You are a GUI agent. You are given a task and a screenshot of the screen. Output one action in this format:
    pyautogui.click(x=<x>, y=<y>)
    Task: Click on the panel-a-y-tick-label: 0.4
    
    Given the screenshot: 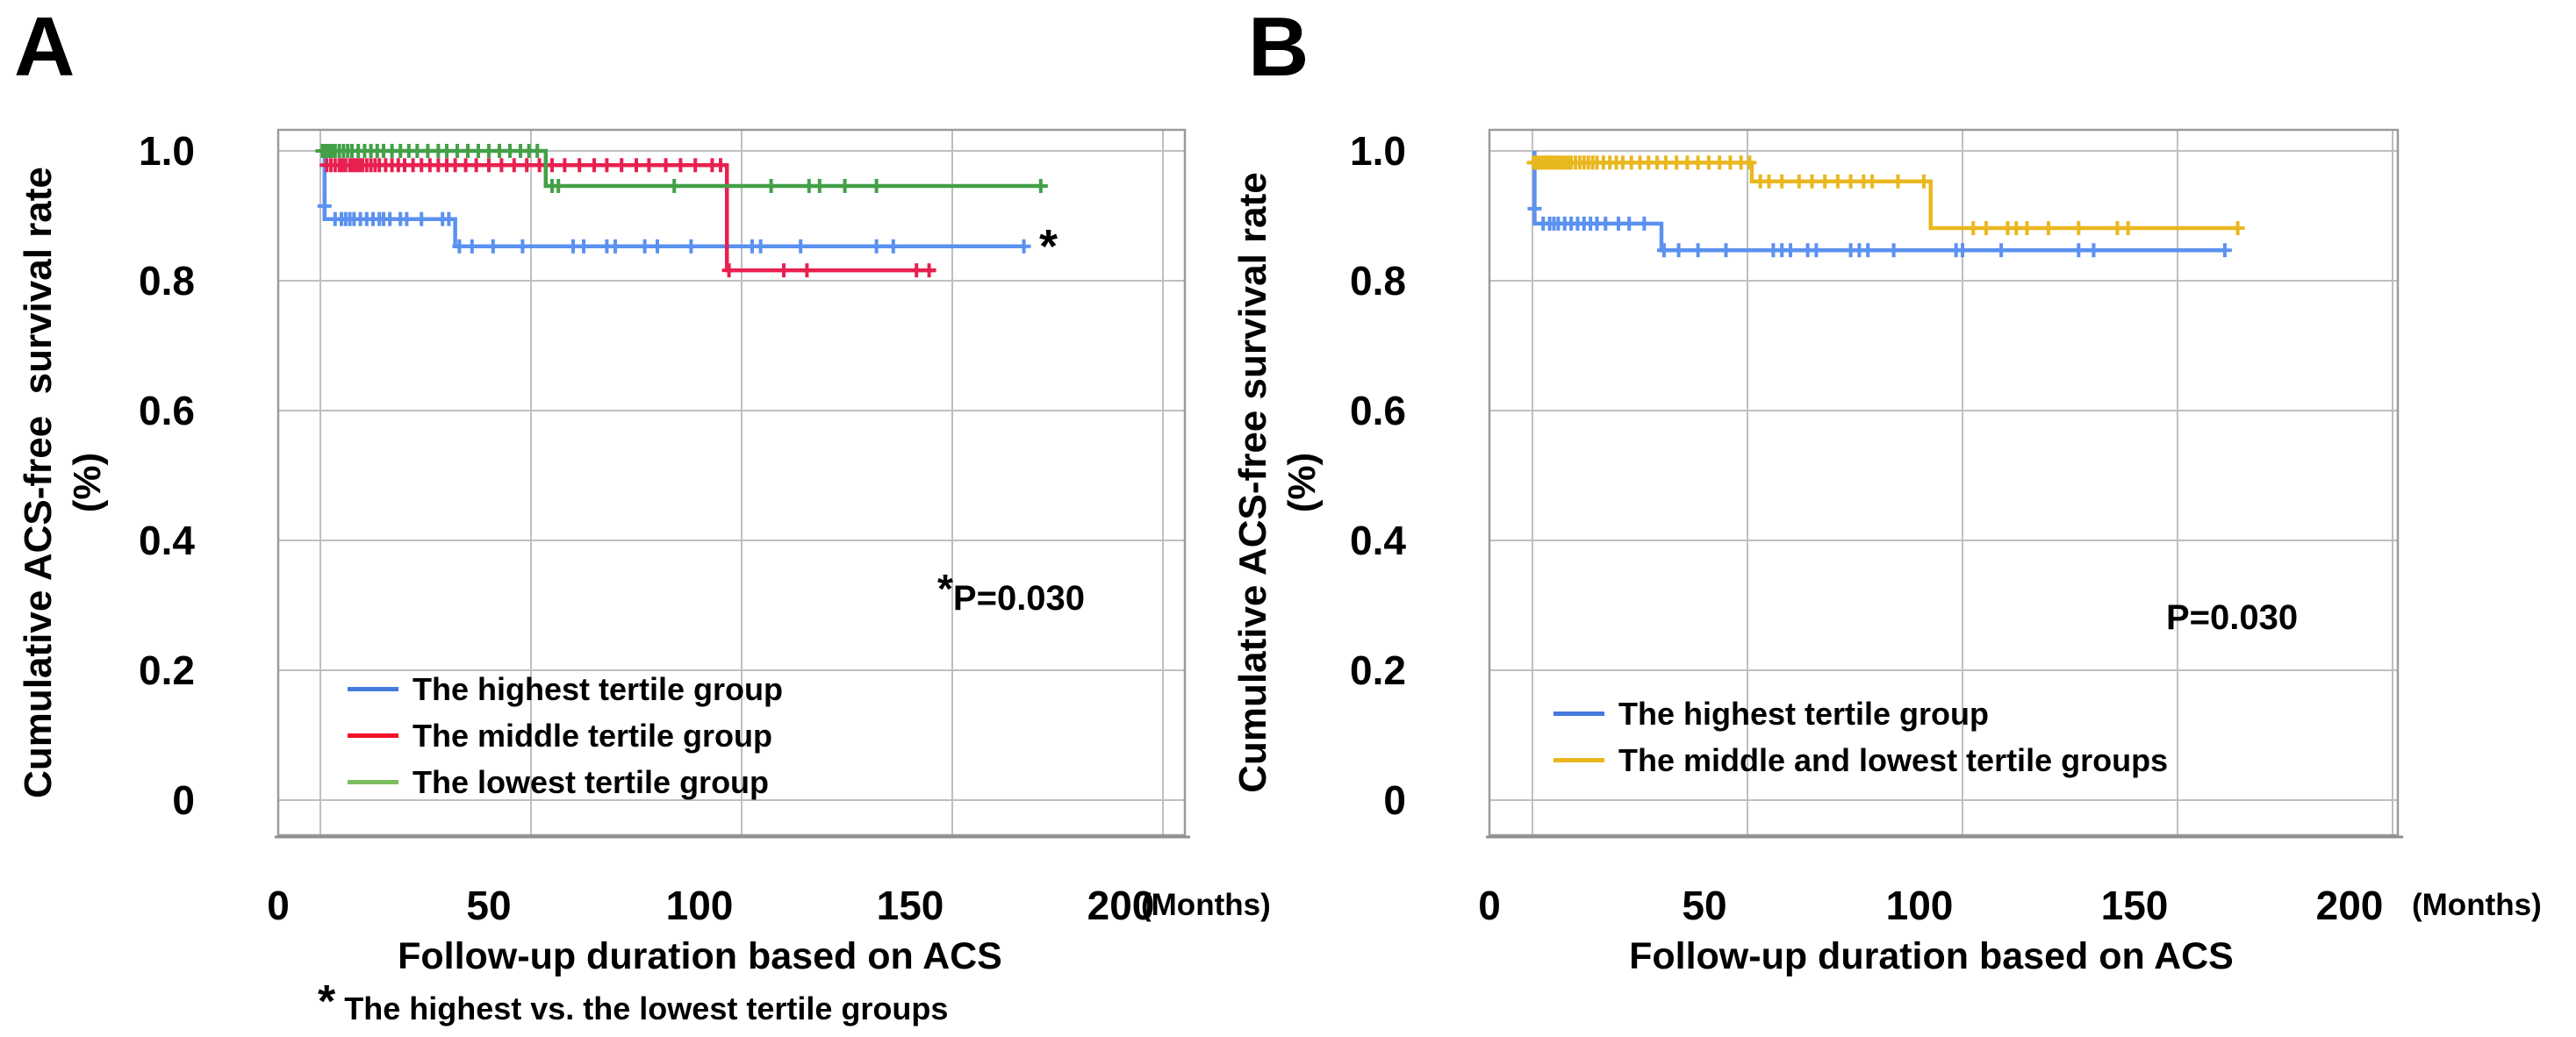 What is the action you would take?
    pyautogui.click(x=167, y=540)
    